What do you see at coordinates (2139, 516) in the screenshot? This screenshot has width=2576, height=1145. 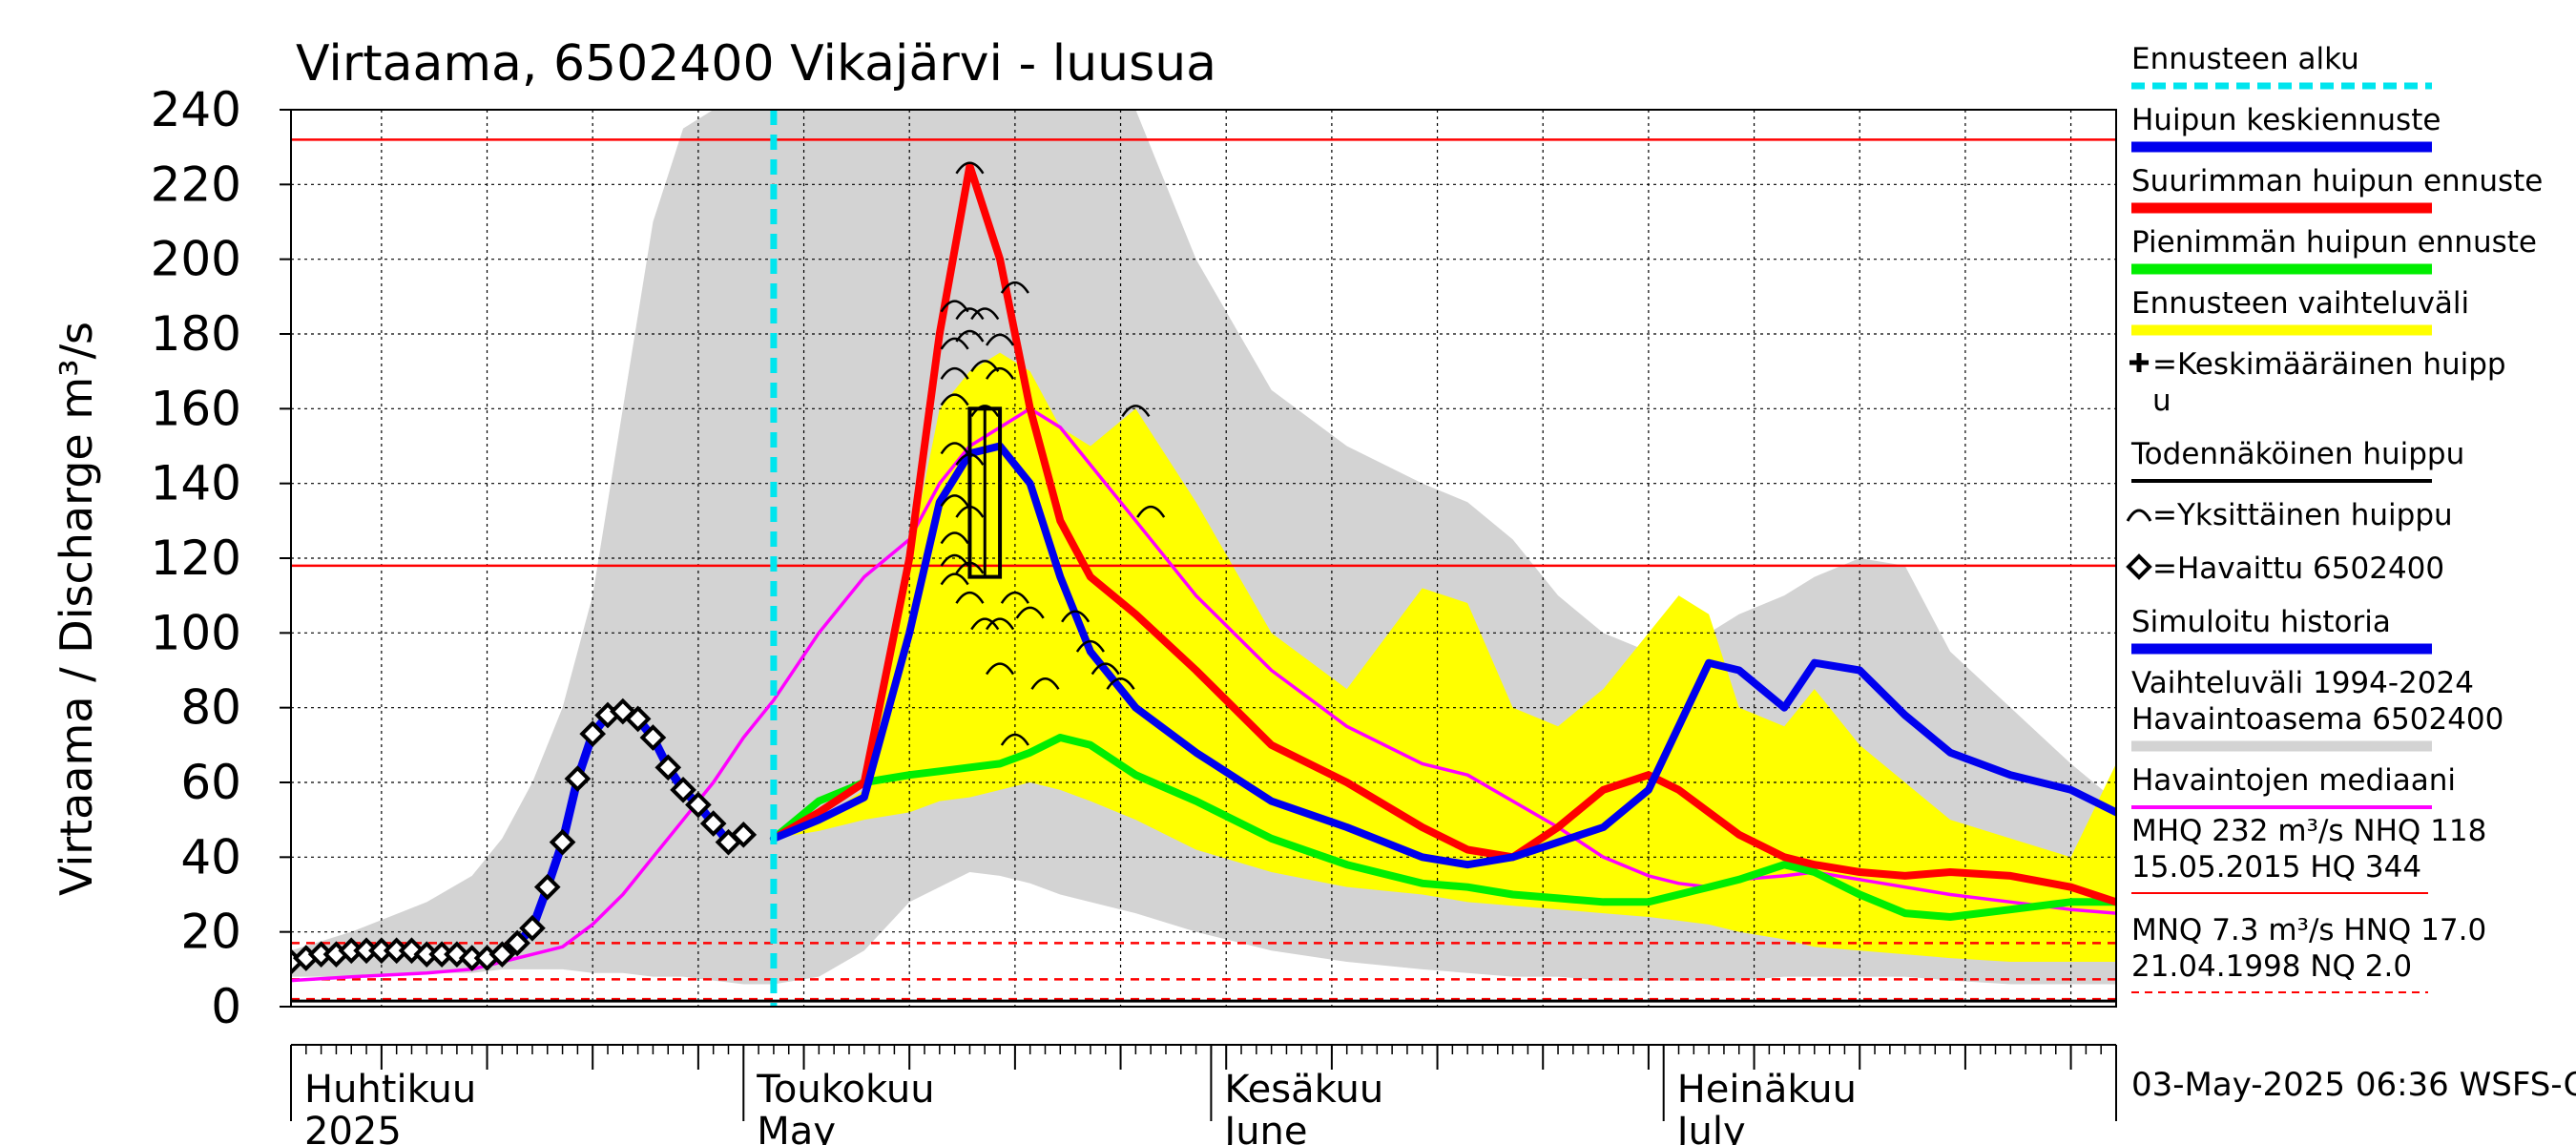 I see `legend-arc-icon` at bounding box center [2139, 516].